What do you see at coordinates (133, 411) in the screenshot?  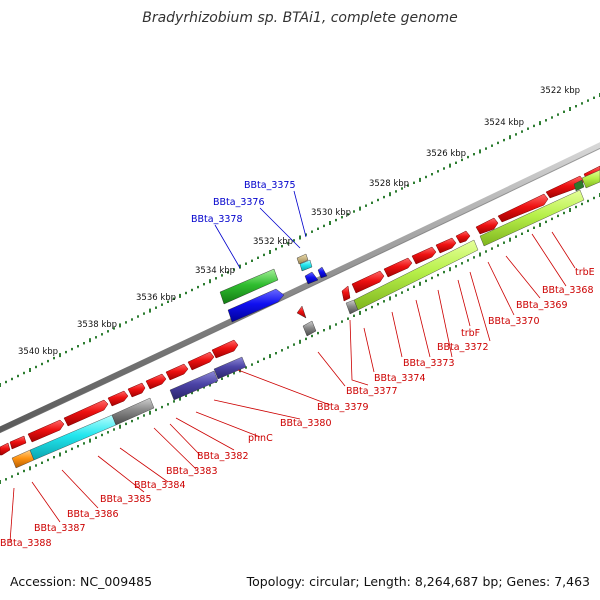 I see `gray-feature` at bounding box center [133, 411].